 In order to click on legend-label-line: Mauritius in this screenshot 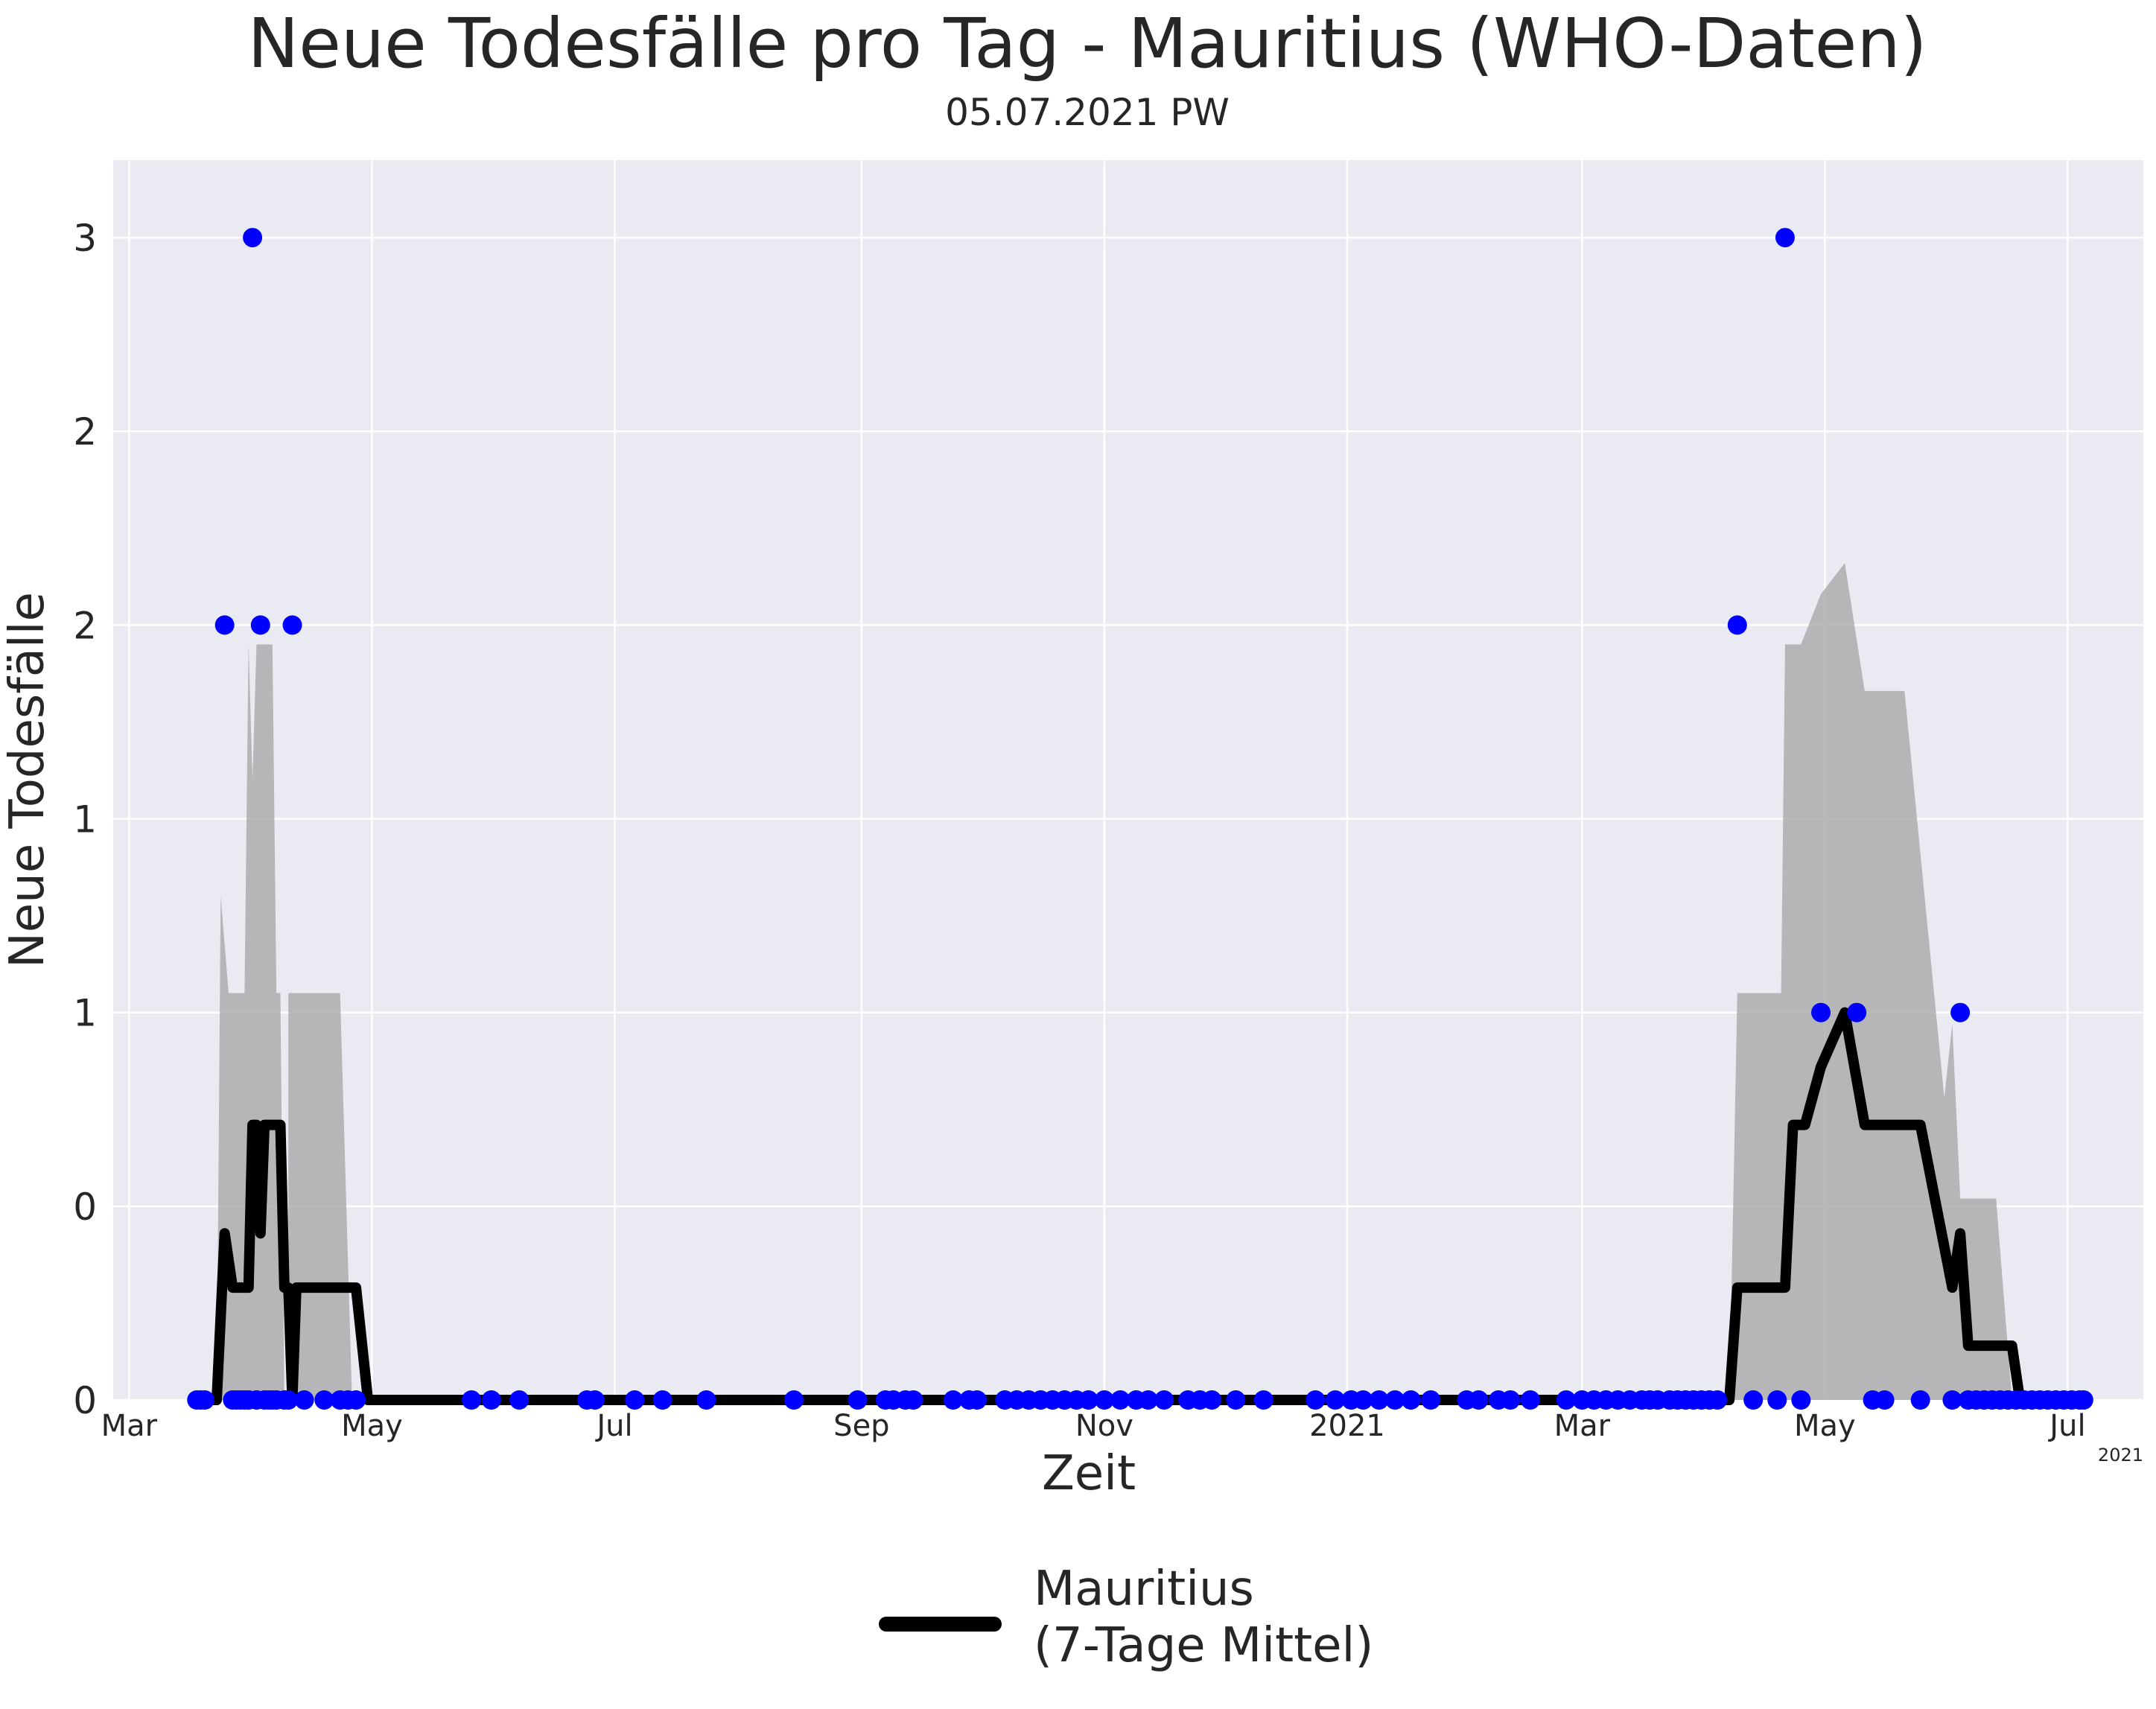, I will do `click(1144, 1589)`.